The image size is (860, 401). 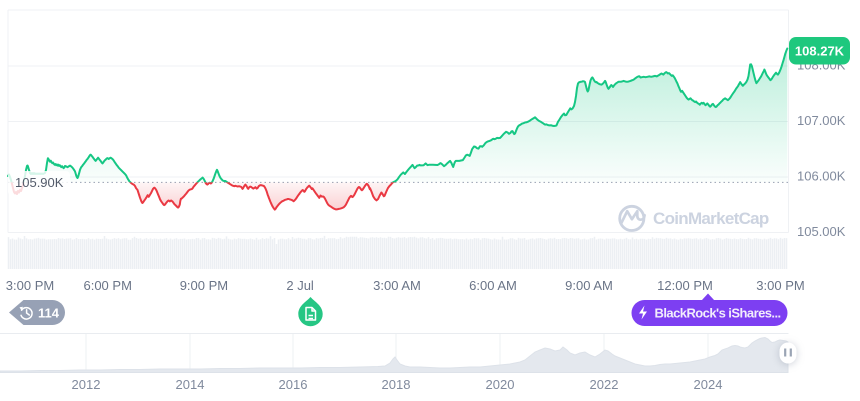 I want to click on svg-text: 114, so click(x=49, y=313).